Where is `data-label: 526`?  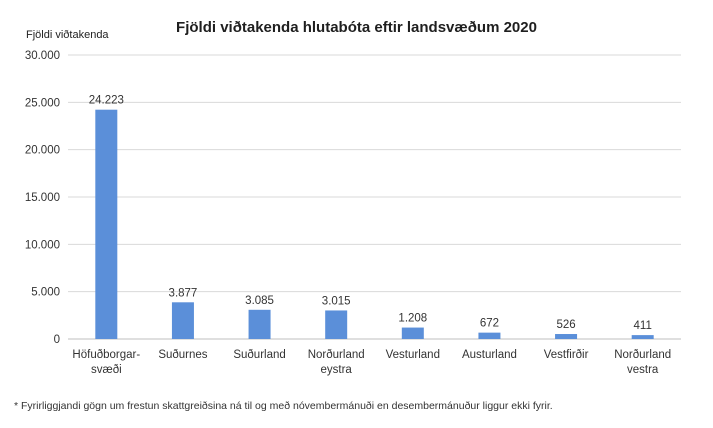 data-label: 526 is located at coordinates (565, 325).